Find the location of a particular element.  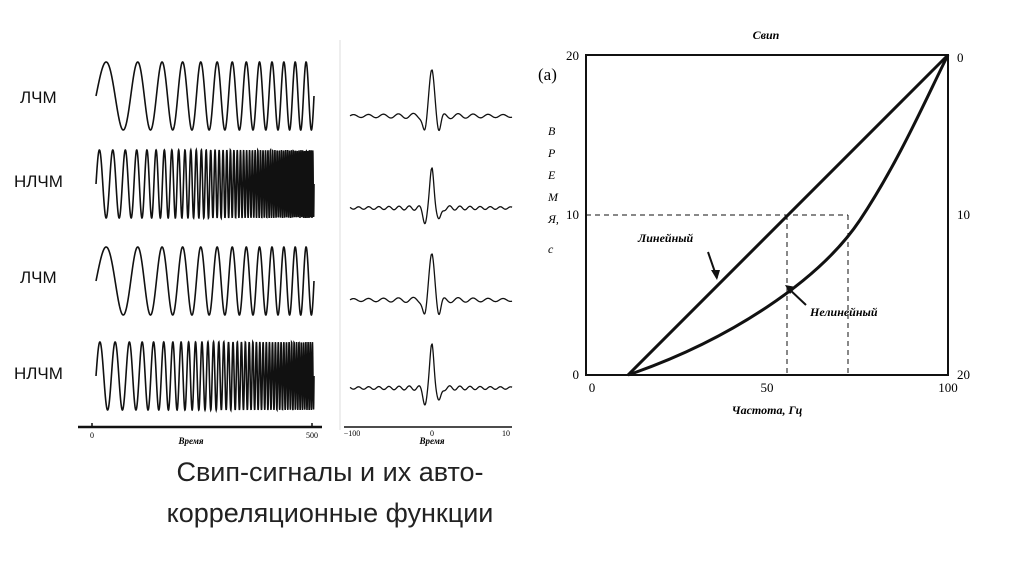

linear-arrowhead is located at coordinates (715, 275).